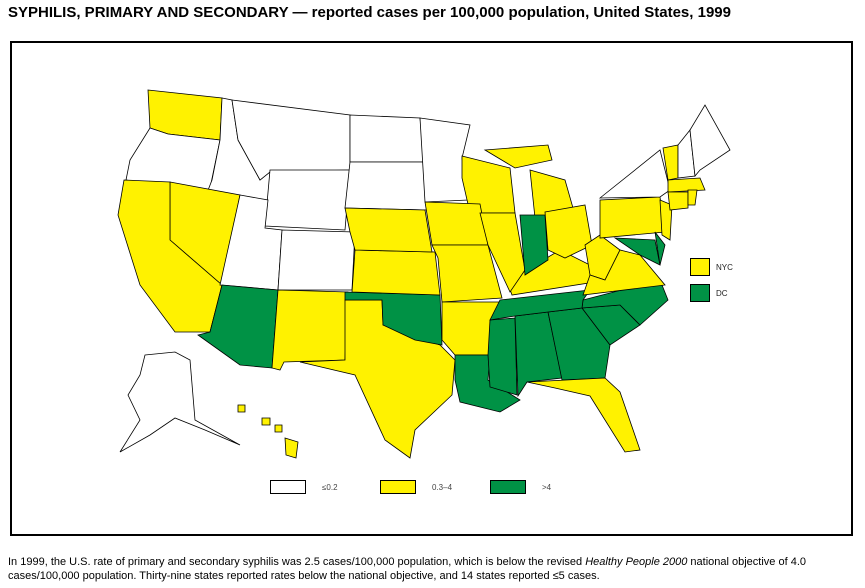  What do you see at coordinates (660, 248) in the screenshot?
I see `state-de` at bounding box center [660, 248].